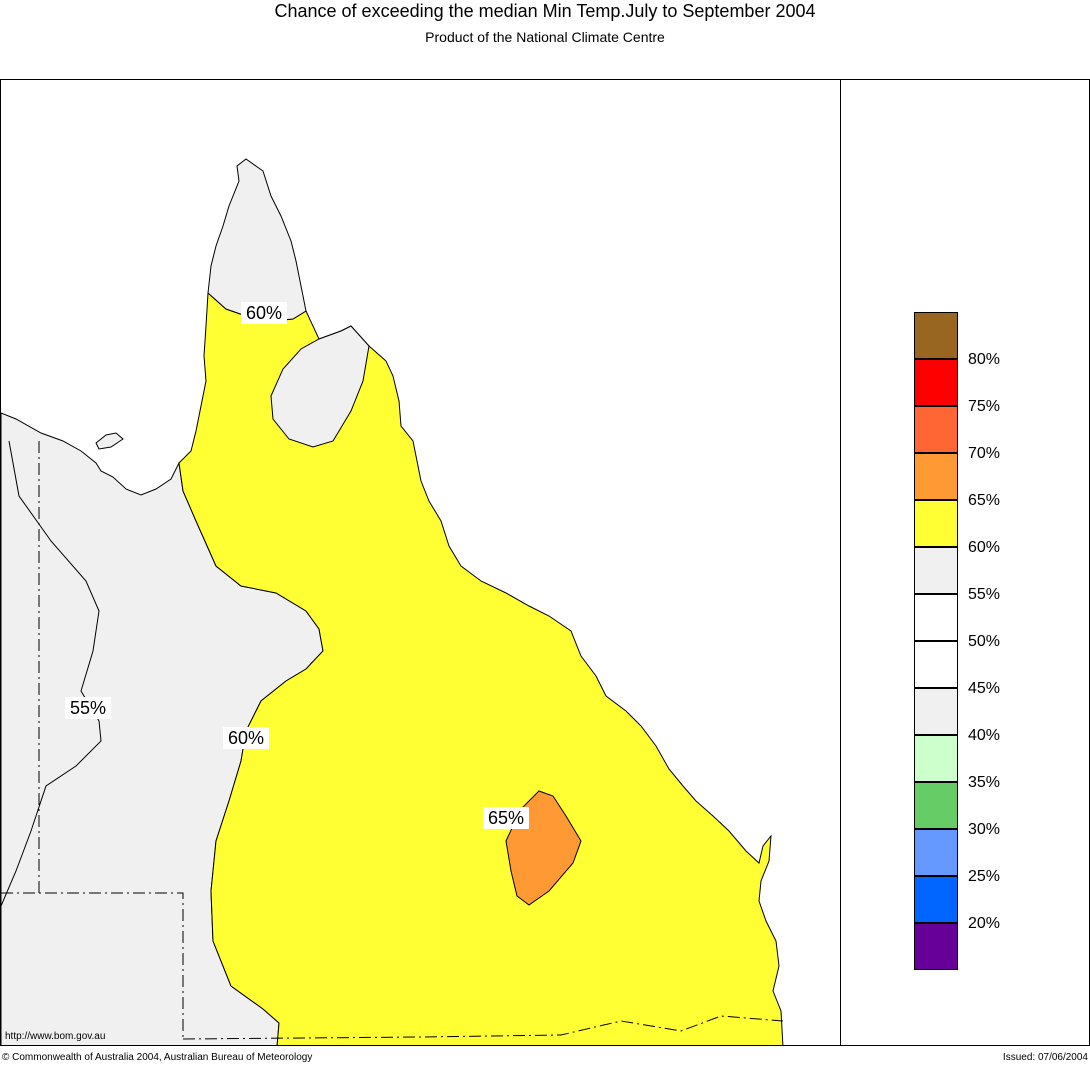 The height and width of the screenshot is (1066, 1090). What do you see at coordinates (984, 359) in the screenshot?
I see `legend-label: 80%` at bounding box center [984, 359].